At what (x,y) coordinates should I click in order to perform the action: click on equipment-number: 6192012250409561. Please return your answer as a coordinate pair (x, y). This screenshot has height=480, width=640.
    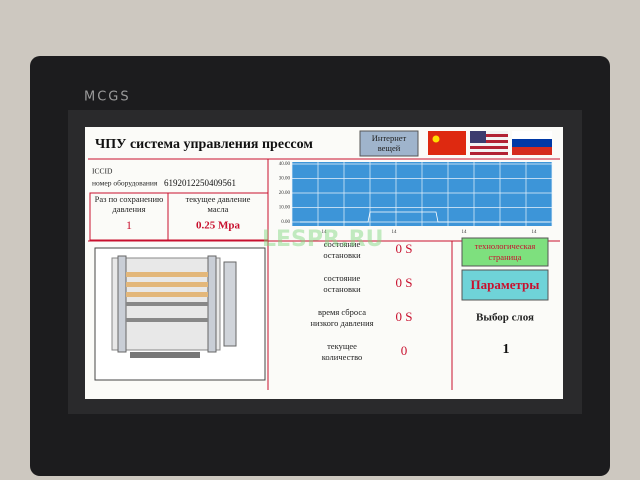
    Looking at the image, I should click on (200, 183).